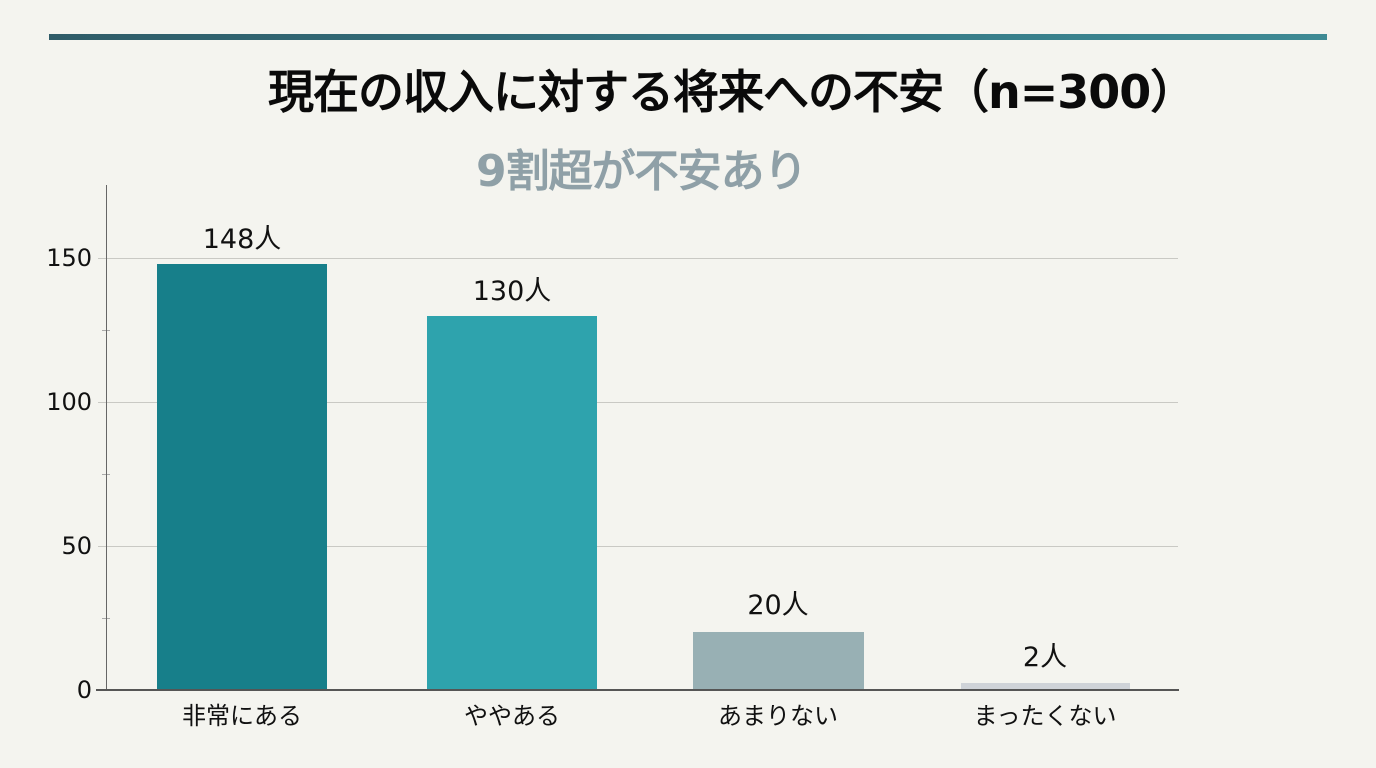  What do you see at coordinates (69, 402) in the screenshot?
I see `y-tick-label: 100` at bounding box center [69, 402].